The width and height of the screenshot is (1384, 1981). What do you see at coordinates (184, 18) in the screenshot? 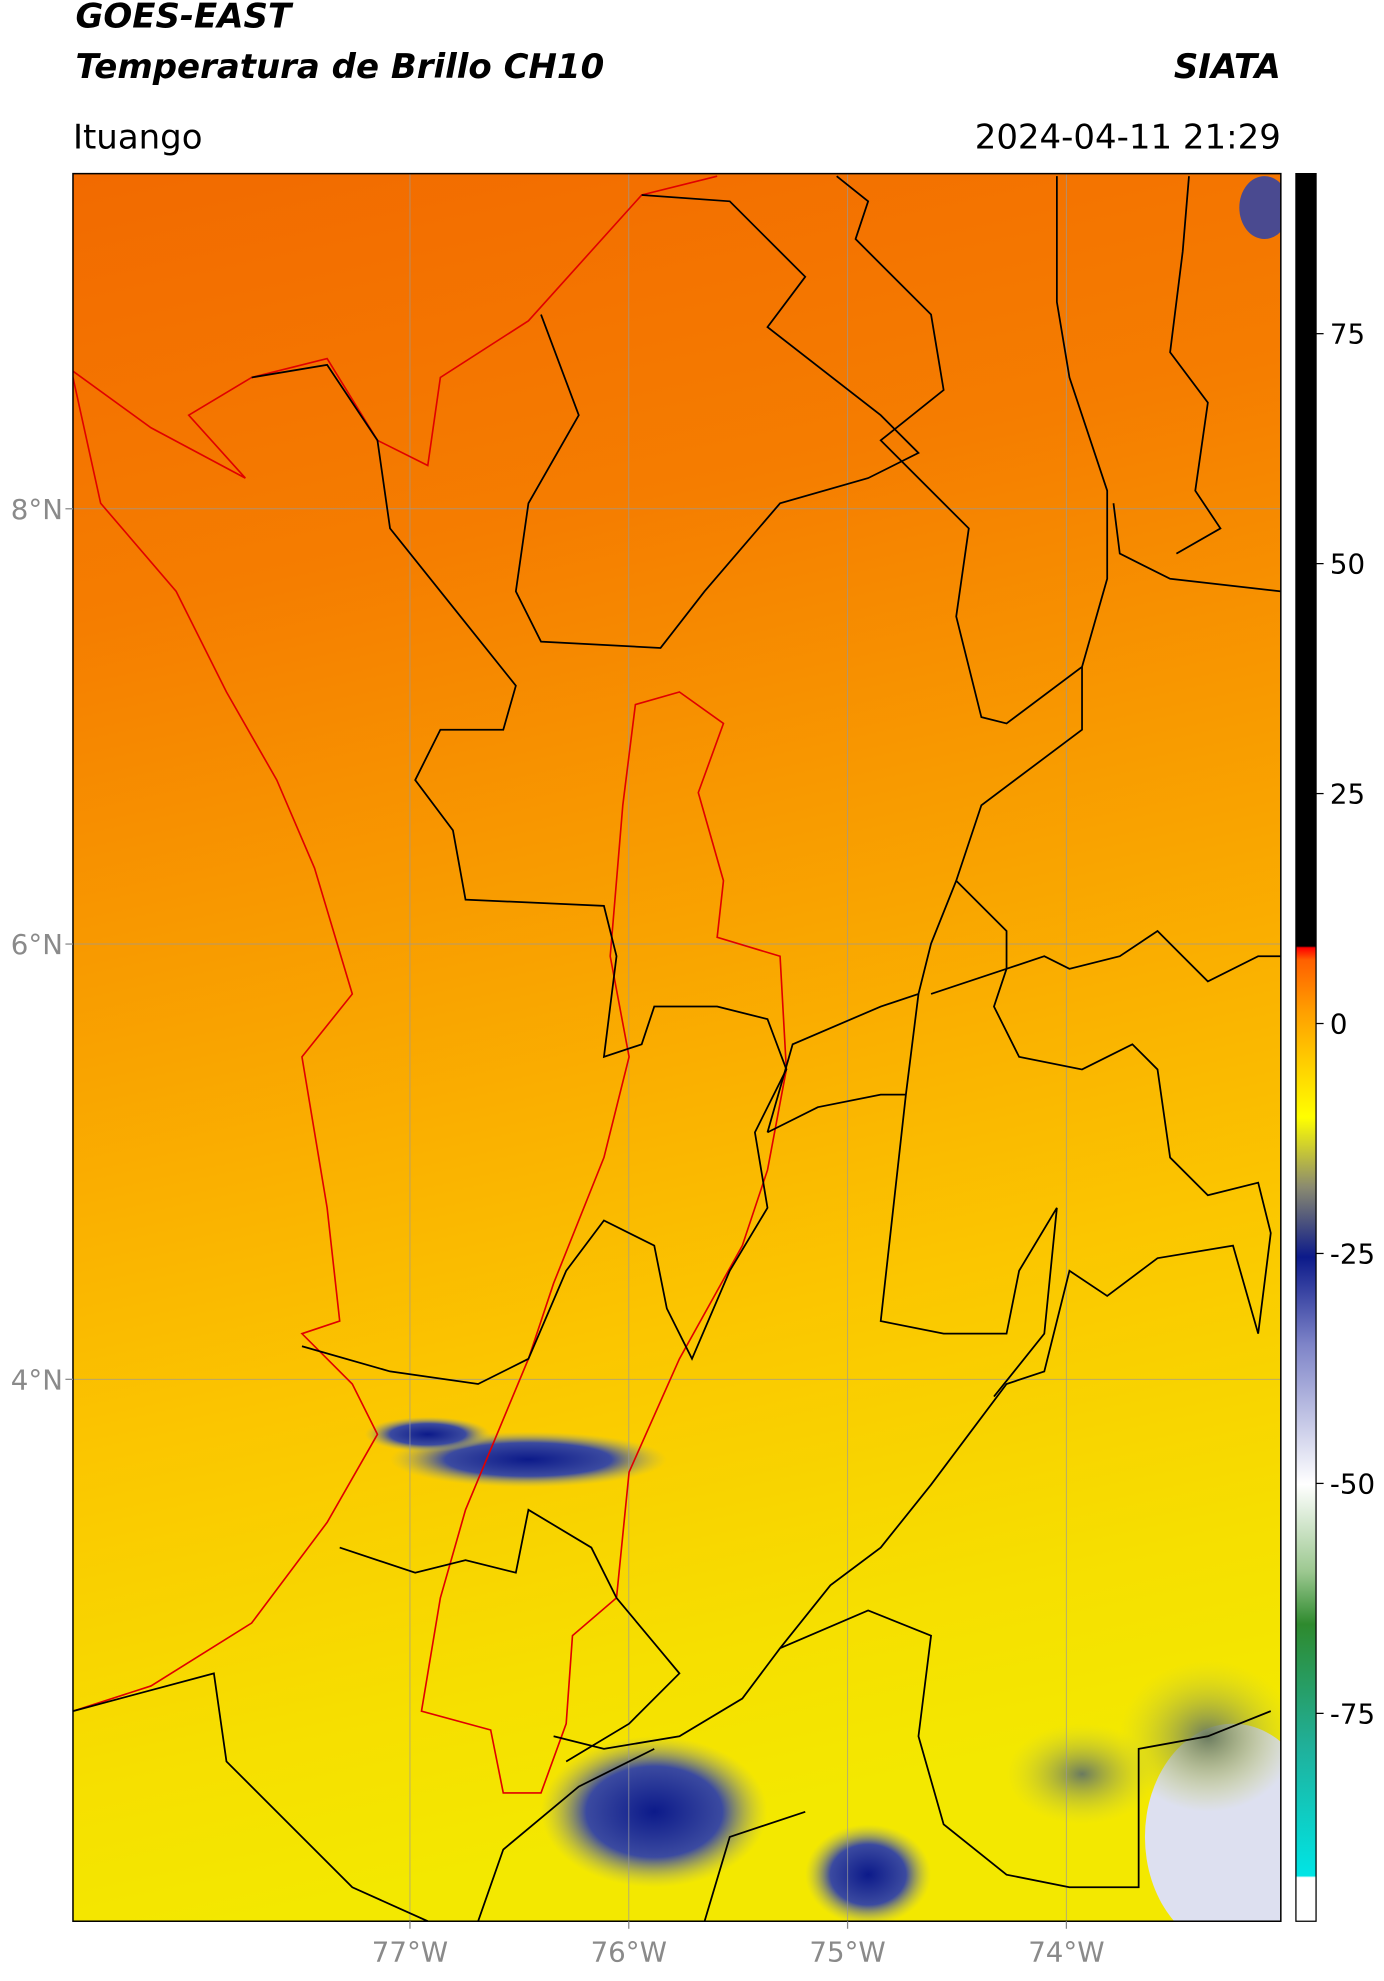
I see `title: GOES-EAST` at bounding box center [184, 18].